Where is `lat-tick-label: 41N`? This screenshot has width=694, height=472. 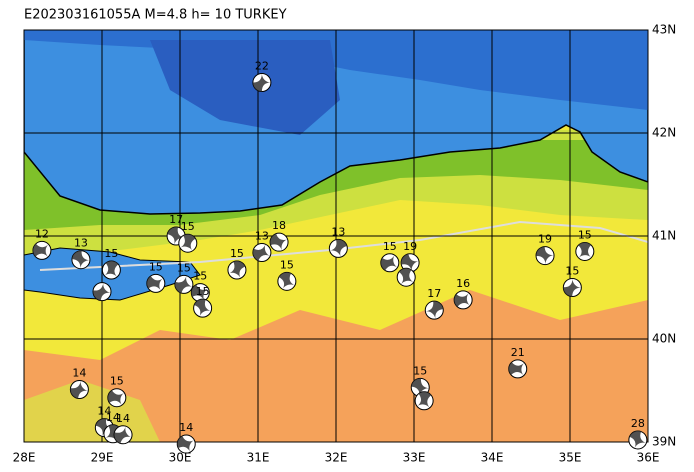
lat-tick-label: 41N is located at coordinates (664, 236).